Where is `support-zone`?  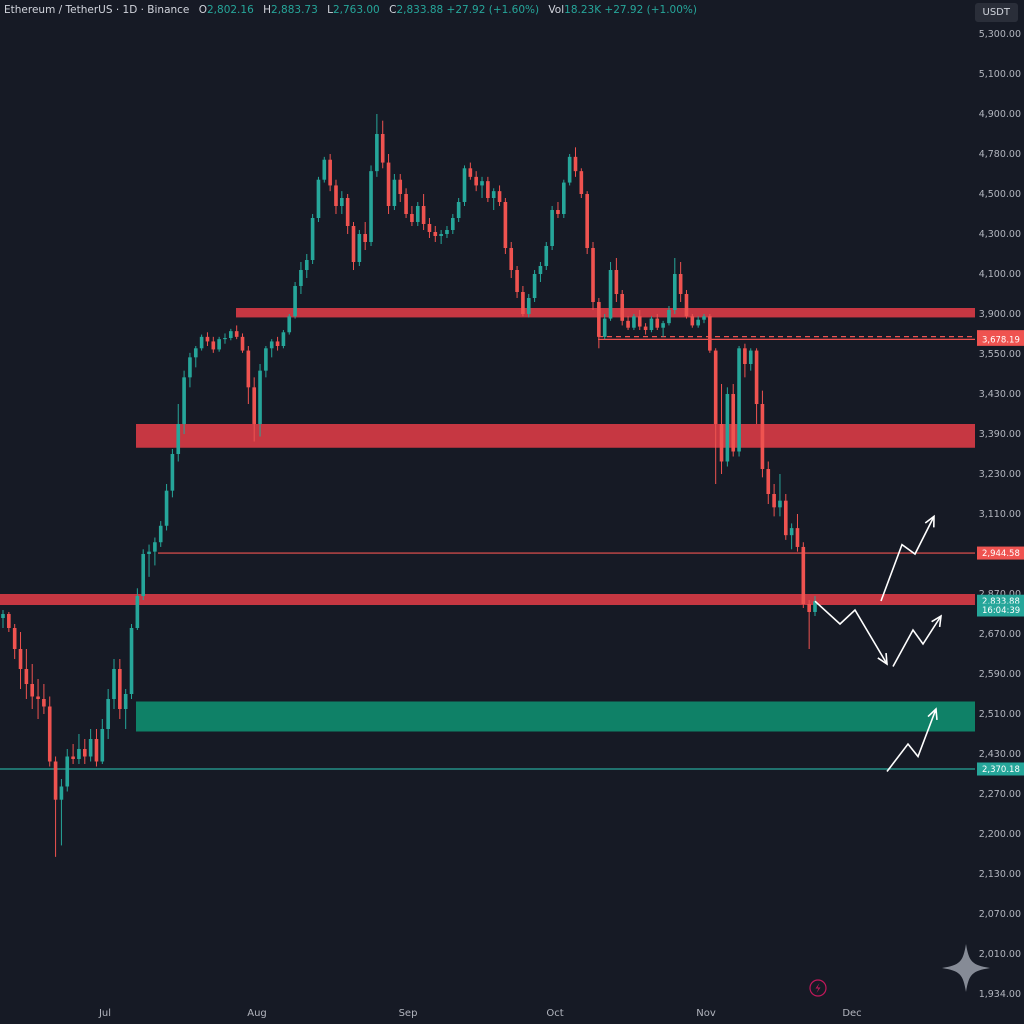
support-zone is located at coordinates (555, 716).